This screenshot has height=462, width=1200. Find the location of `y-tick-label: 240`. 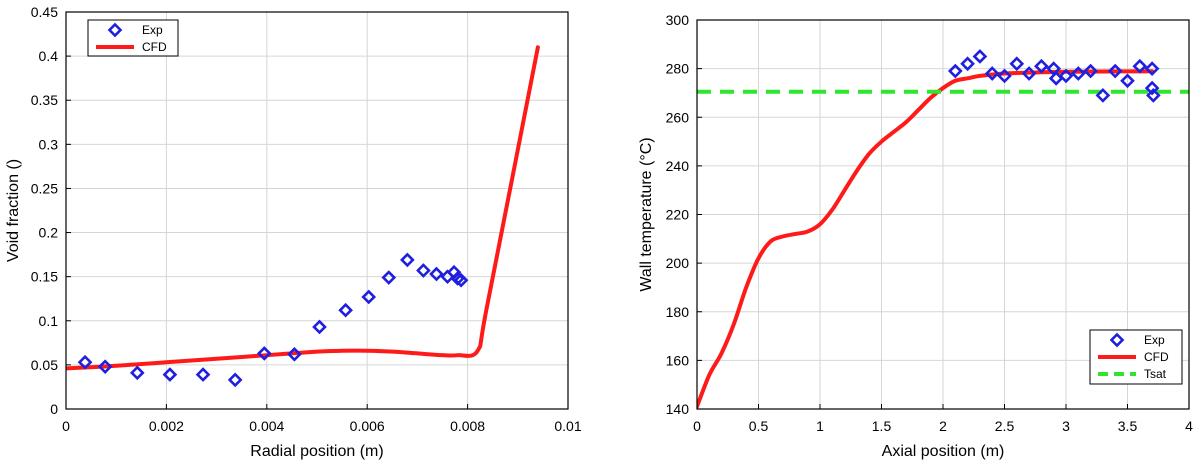

y-tick-label: 240 is located at coordinates (678, 166).